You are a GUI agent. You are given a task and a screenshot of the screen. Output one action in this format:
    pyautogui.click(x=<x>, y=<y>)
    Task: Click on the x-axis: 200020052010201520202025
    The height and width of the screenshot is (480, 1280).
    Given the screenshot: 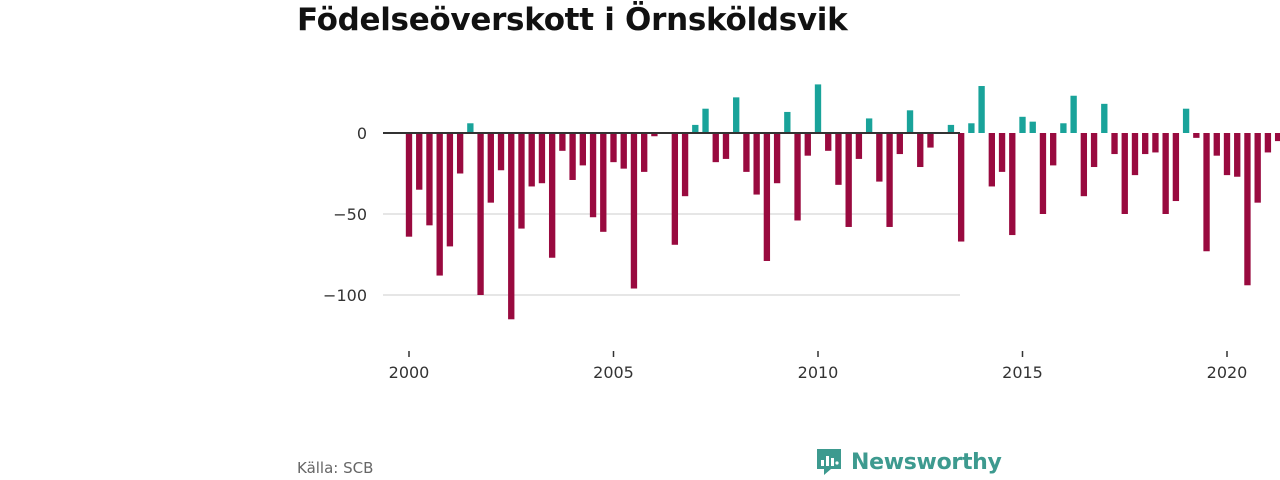 What is the action you would take?
    pyautogui.click(x=818, y=366)
    